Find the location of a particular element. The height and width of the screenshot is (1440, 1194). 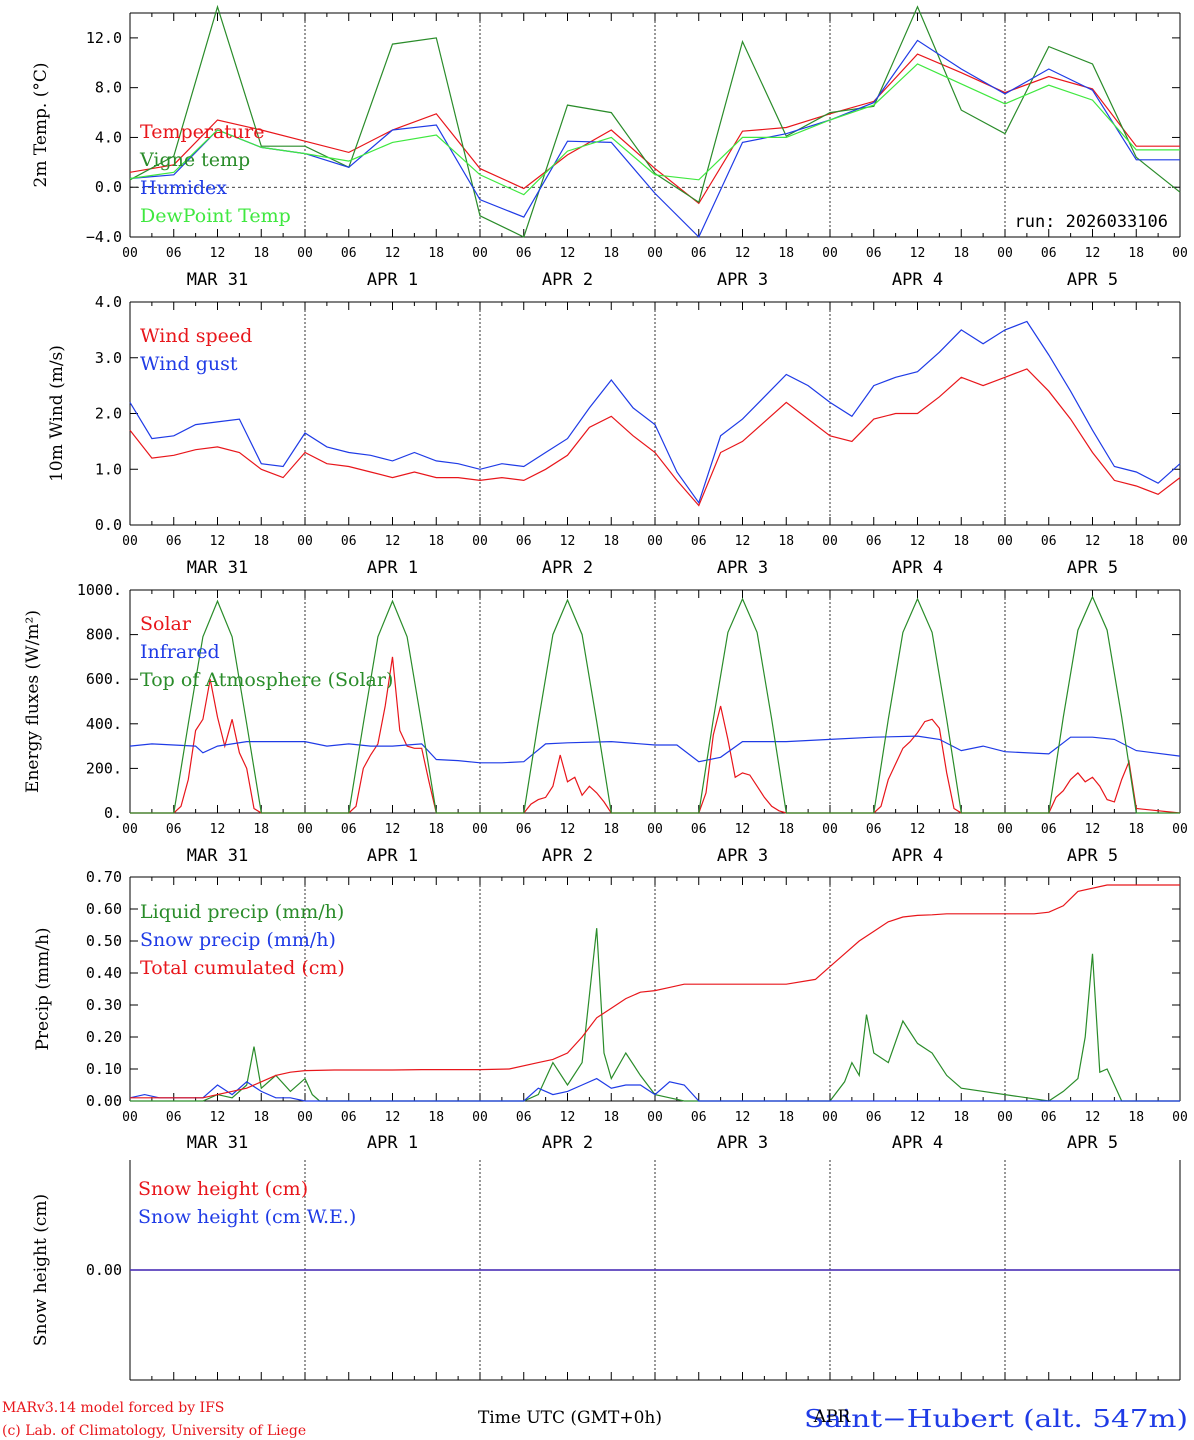

y-axis-label: Precip (mm/h) is located at coordinates (43, 988).